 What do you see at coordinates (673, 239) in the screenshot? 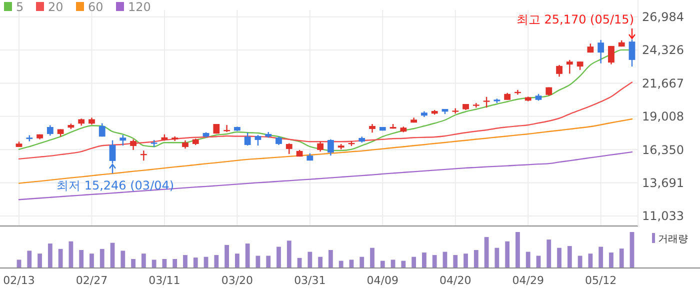
I see `legend-label: 거래량` at bounding box center [673, 239].